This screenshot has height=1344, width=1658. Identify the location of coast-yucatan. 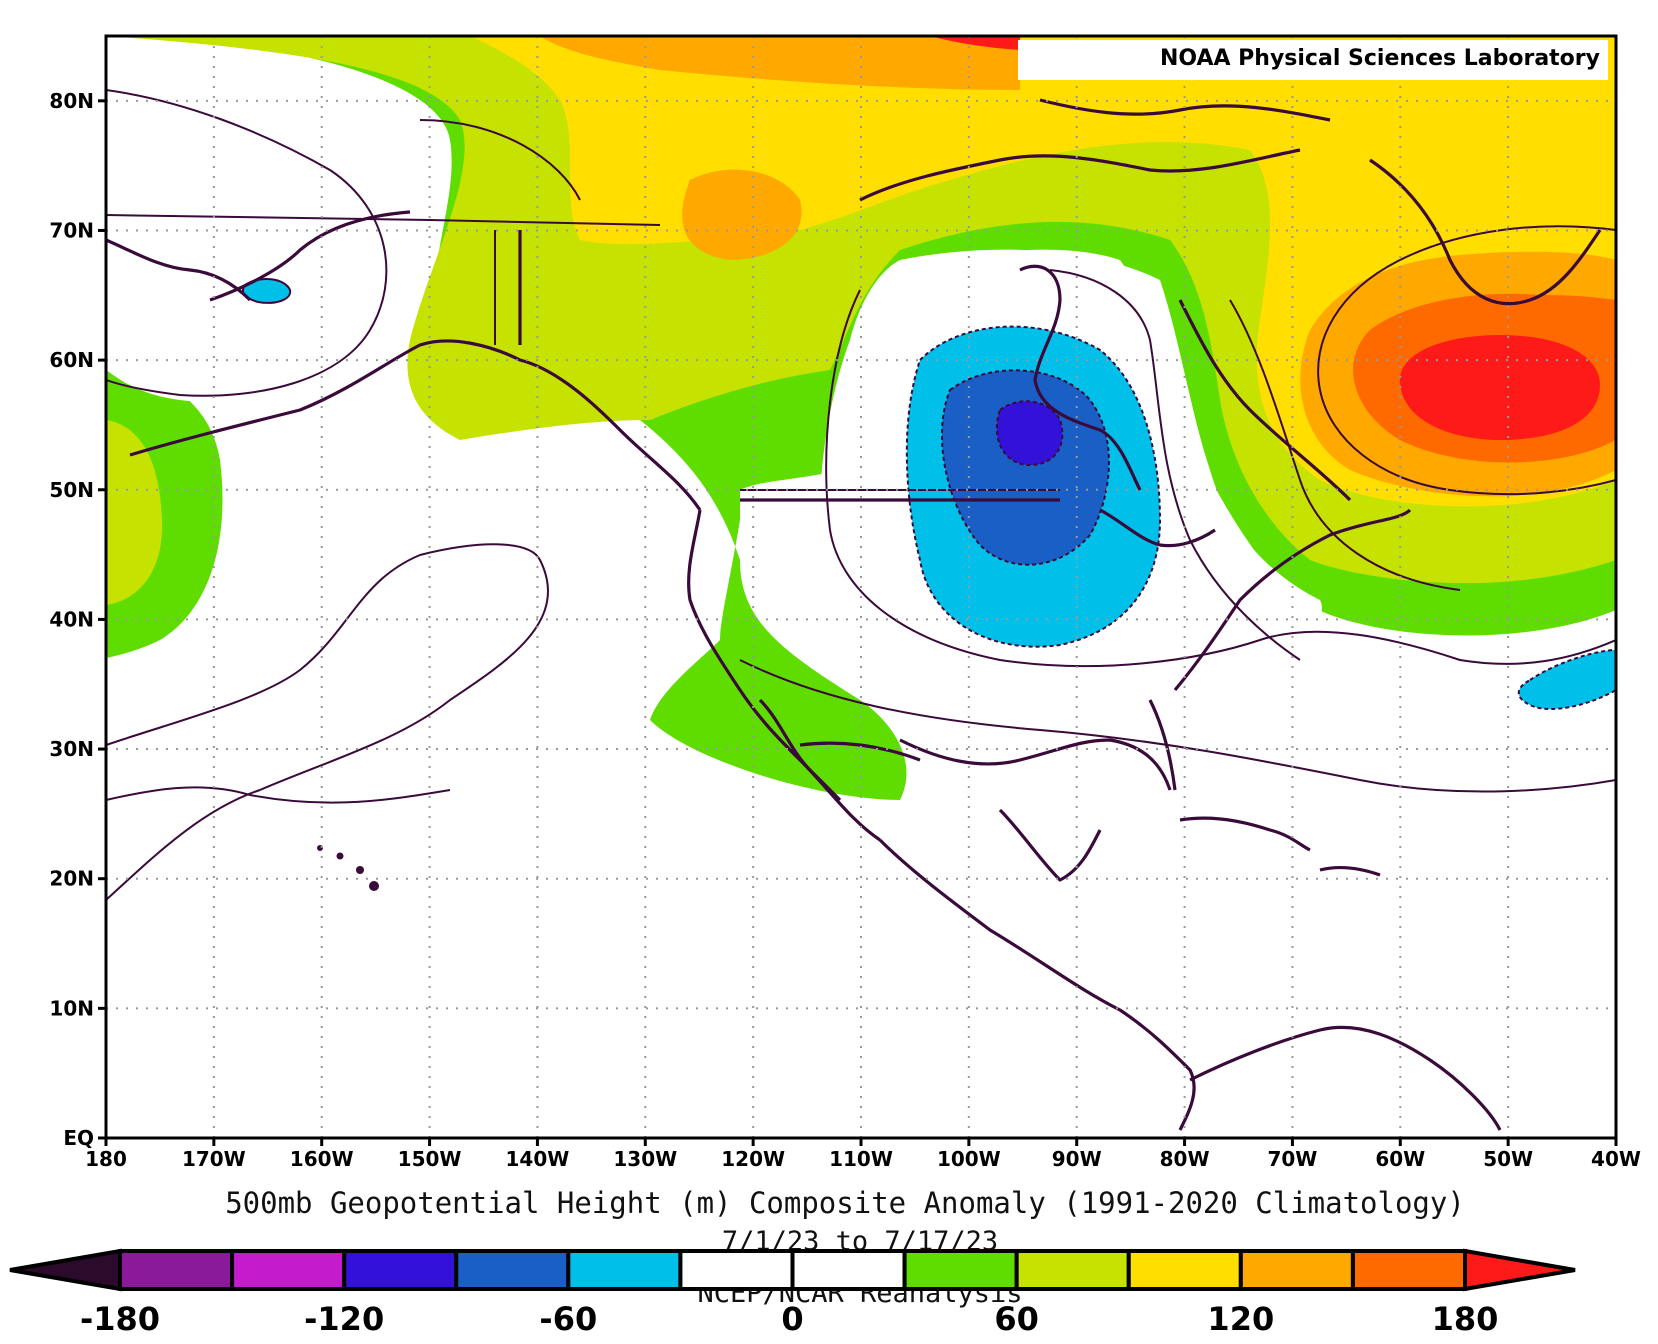
(1050, 845).